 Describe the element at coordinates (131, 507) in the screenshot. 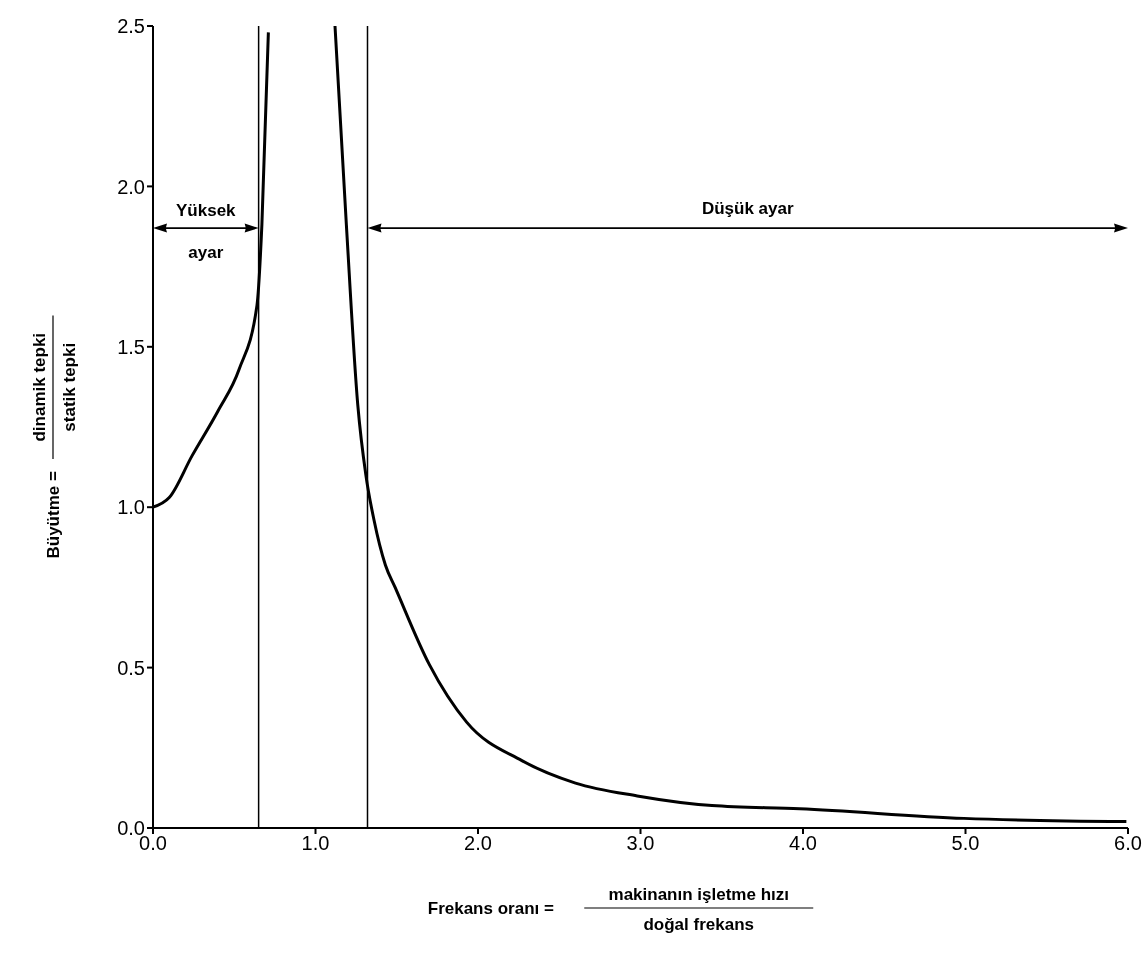

I see `y-tick-label: 1.0` at that location.